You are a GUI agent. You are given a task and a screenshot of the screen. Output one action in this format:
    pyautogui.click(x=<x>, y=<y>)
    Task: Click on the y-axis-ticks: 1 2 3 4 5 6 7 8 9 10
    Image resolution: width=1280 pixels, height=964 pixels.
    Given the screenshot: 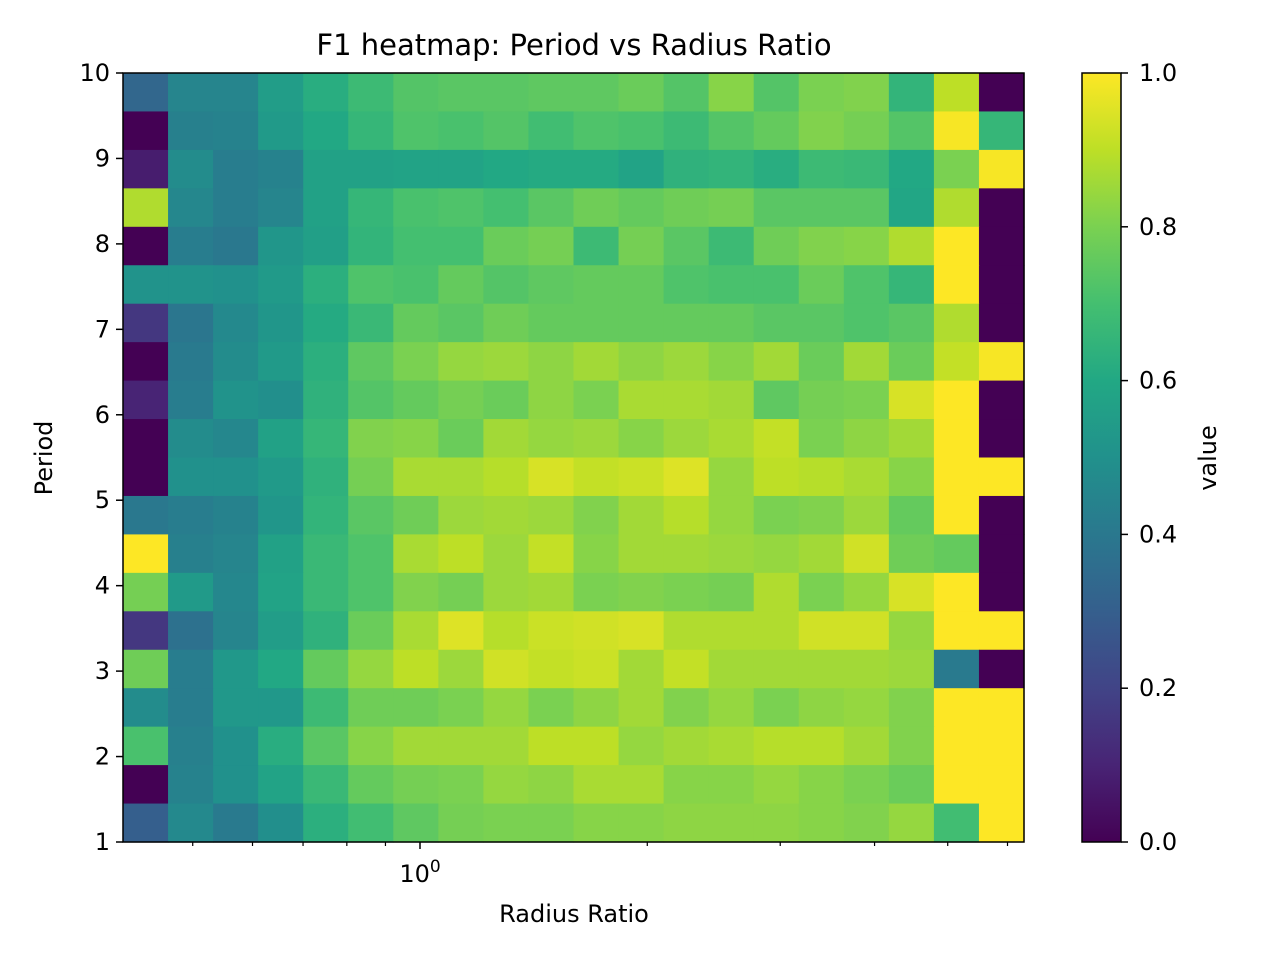 What is the action you would take?
    pyautogui.click(x=101, y=457)
    